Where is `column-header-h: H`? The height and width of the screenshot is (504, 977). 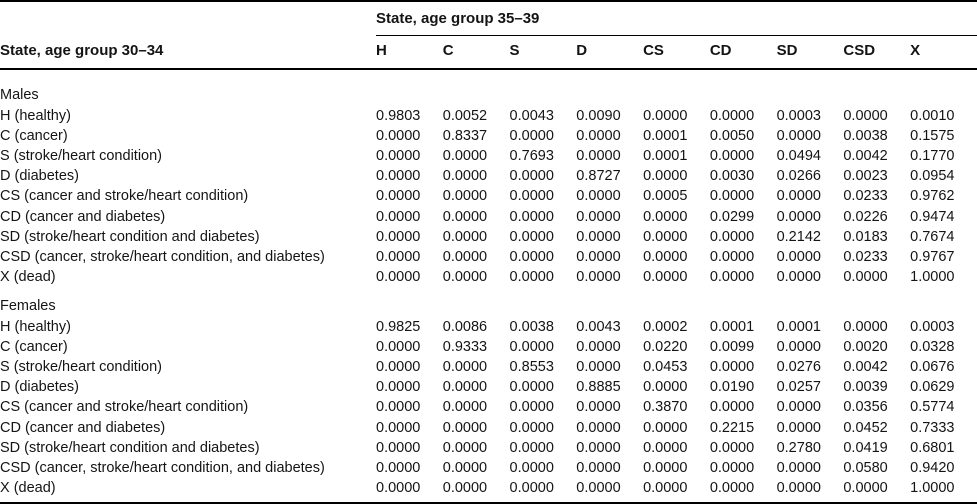
column-header-h: H is located at coordinates (409, 53).